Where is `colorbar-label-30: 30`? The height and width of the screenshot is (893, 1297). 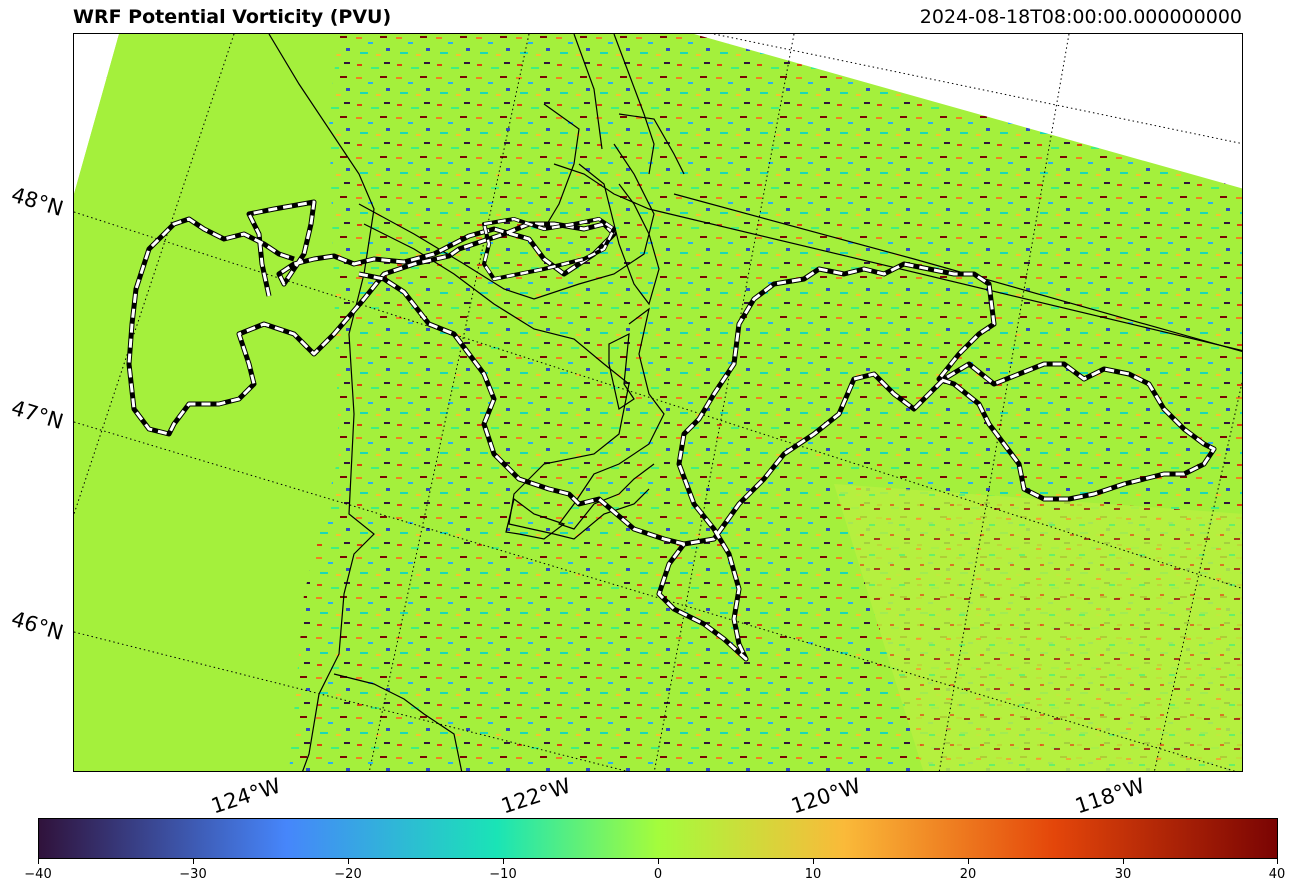
colorbar-label-30: 30 is located at coordinates (1123, 874).